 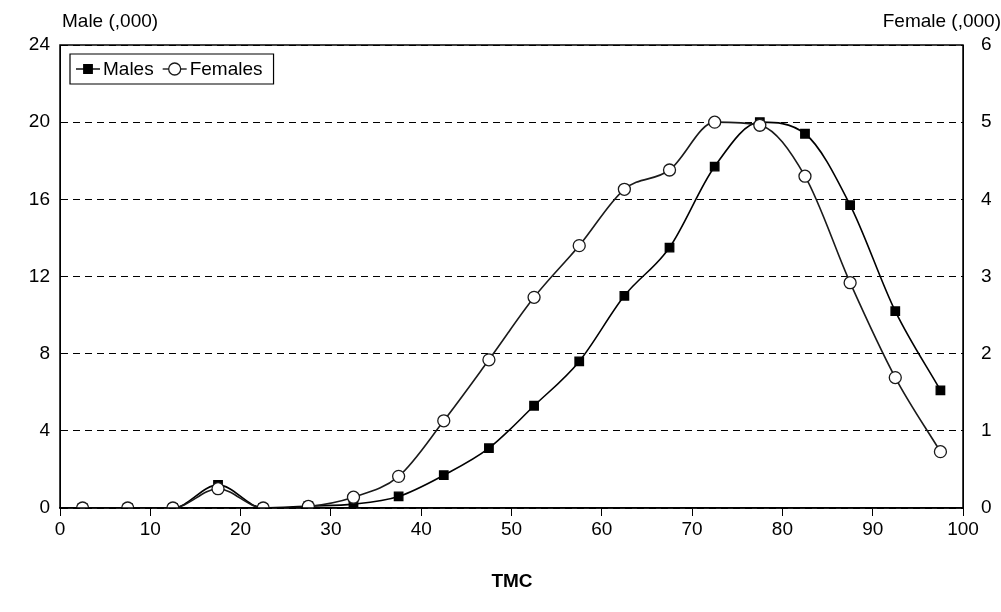 I want to click on y2-tick-label: 0, so click(x=986, y=507).